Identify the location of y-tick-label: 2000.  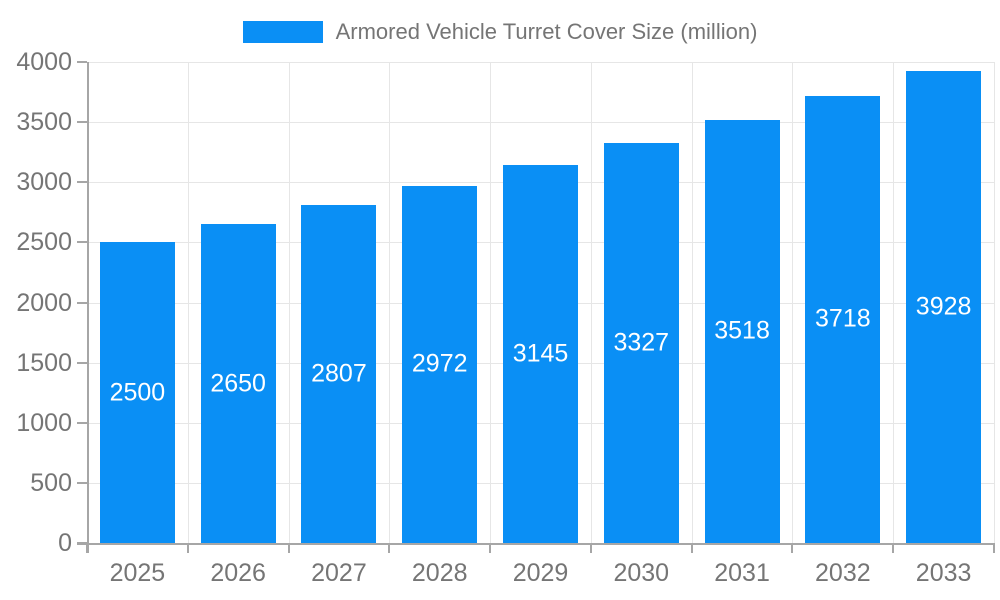
(44, 302).